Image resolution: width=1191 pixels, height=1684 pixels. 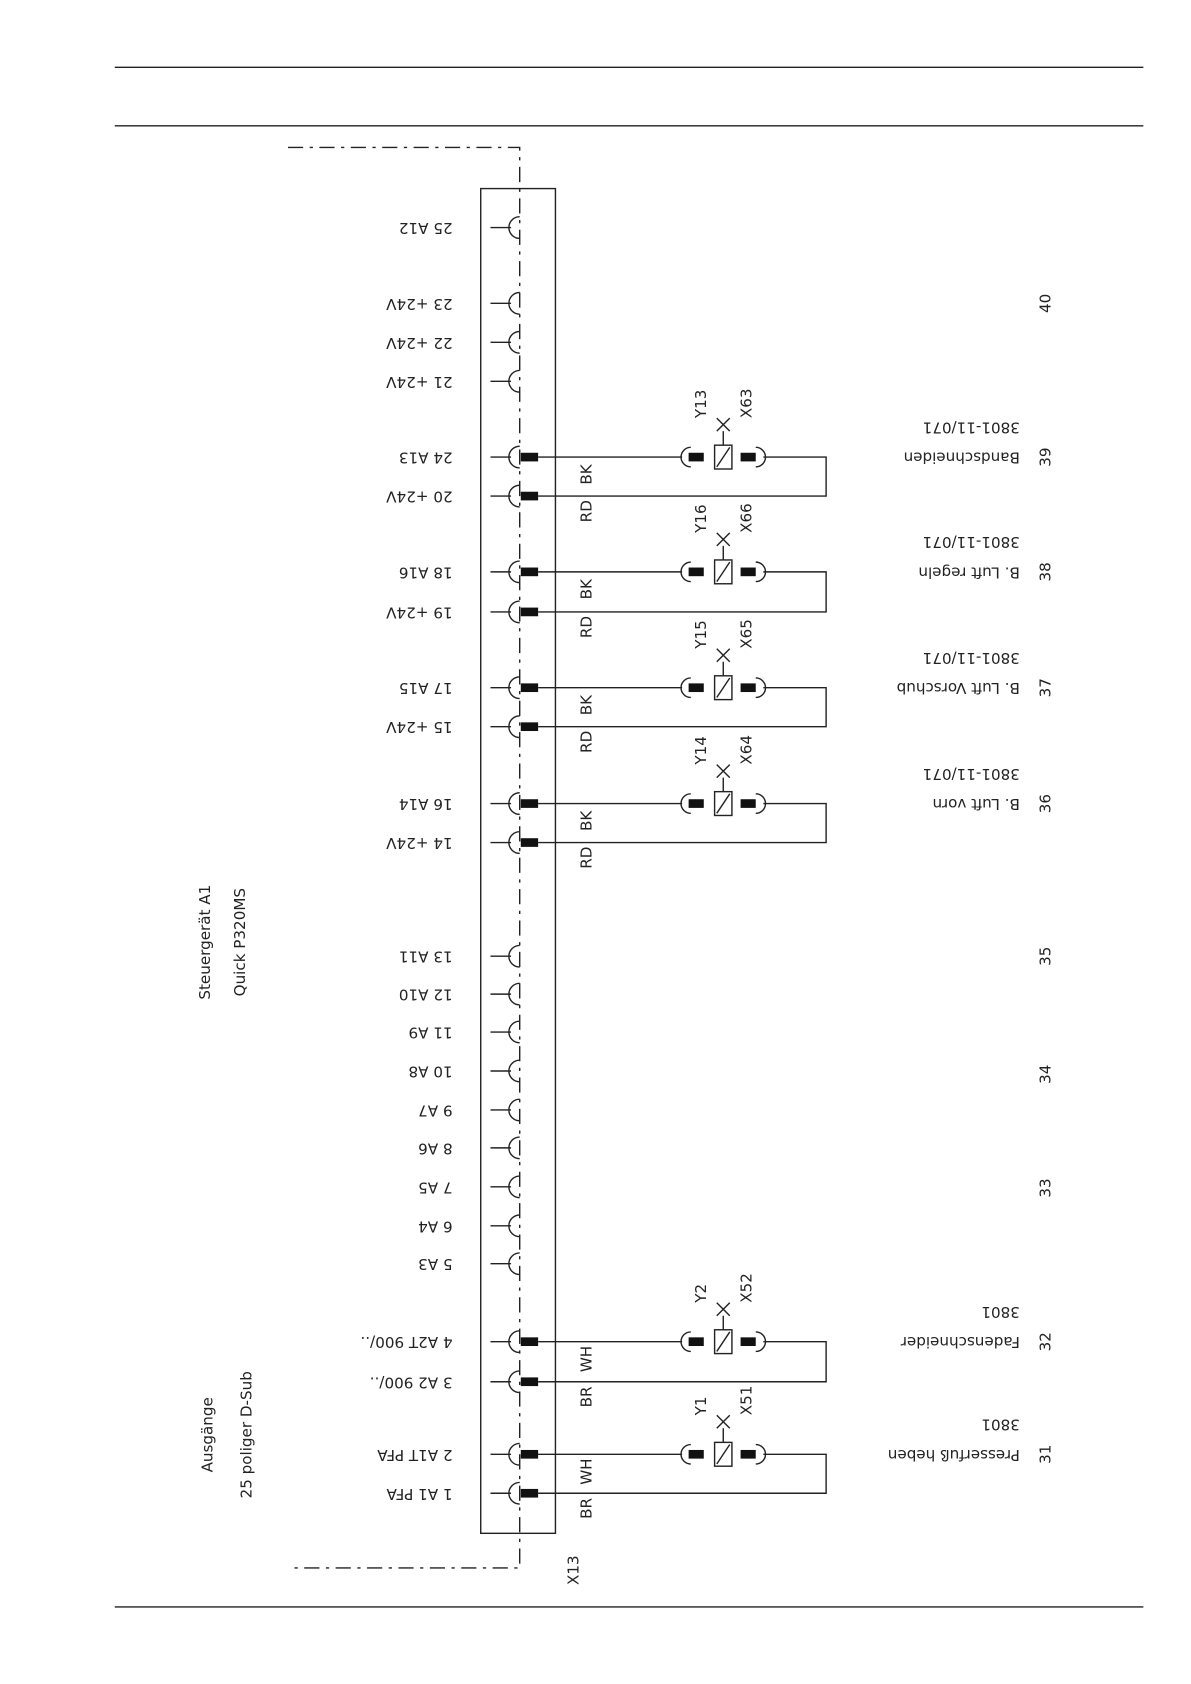 What do you see at coordinates (431, 1033) in the screenshot?
I see `pin-label: 11 A9` at bounding box center [431, 1033].